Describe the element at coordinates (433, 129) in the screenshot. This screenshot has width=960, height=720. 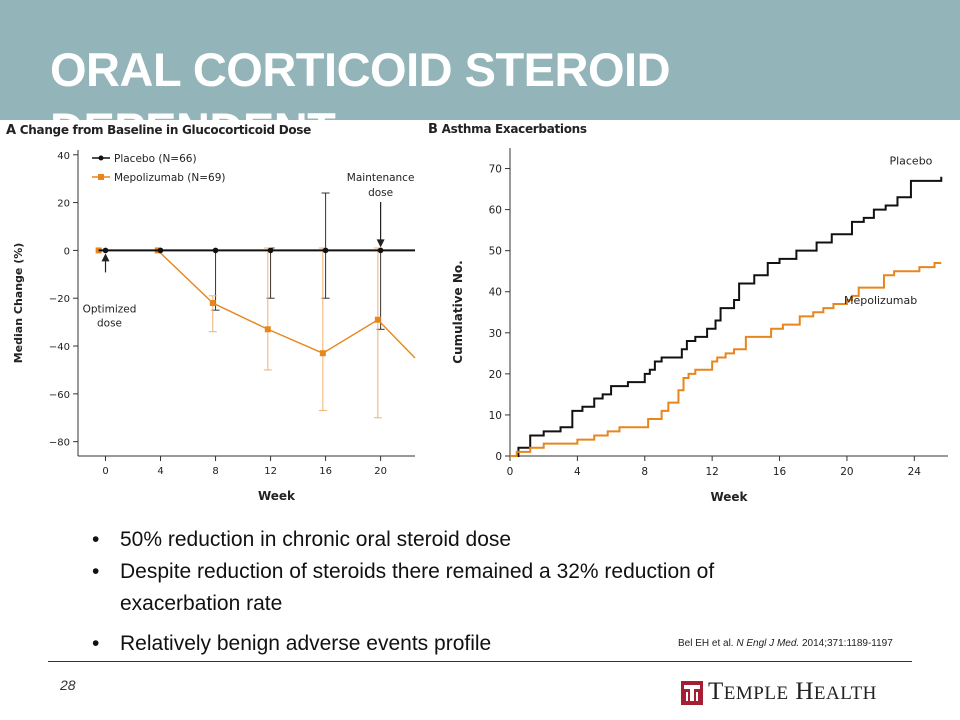
I see `panel-b-letter: B` at that location.